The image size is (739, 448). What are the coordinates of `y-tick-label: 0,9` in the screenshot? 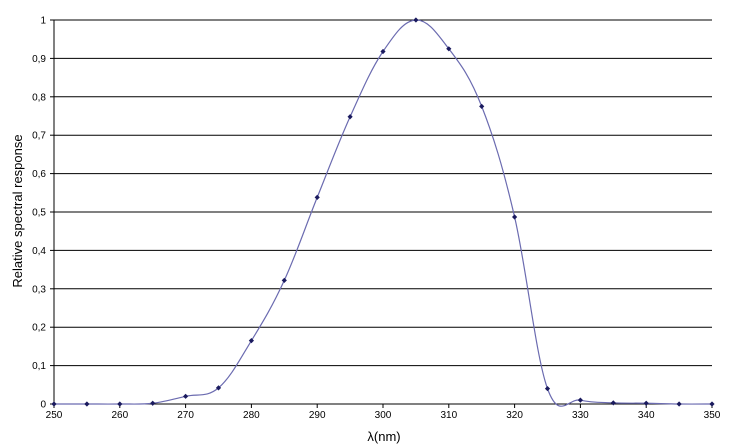 It's located at (39, 59).